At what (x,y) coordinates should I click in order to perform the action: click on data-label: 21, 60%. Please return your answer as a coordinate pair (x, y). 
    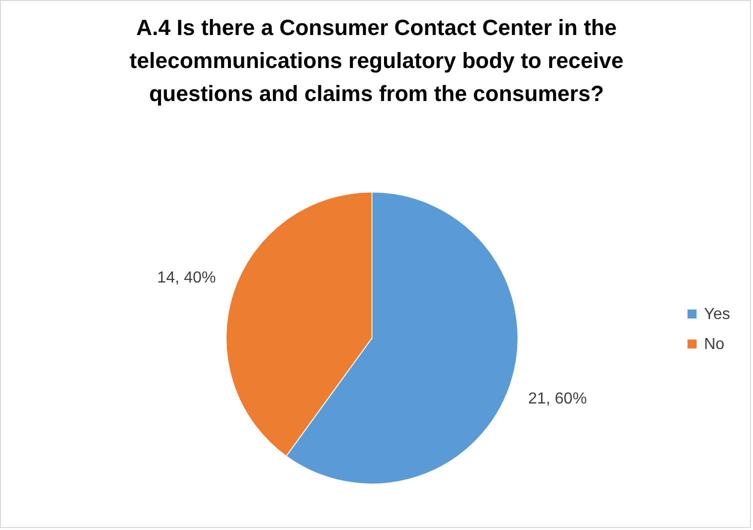
    Looking at the image, I should click on (557, 399).